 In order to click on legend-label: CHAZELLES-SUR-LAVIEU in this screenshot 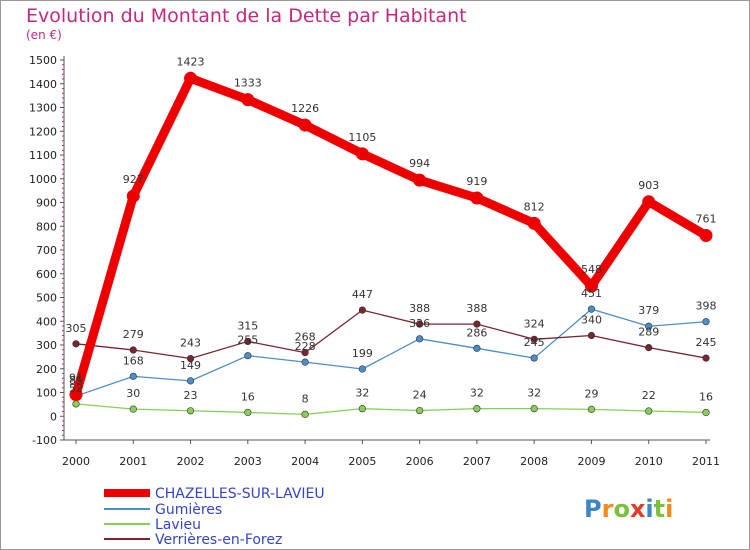, I will do `click(240, 494)`.